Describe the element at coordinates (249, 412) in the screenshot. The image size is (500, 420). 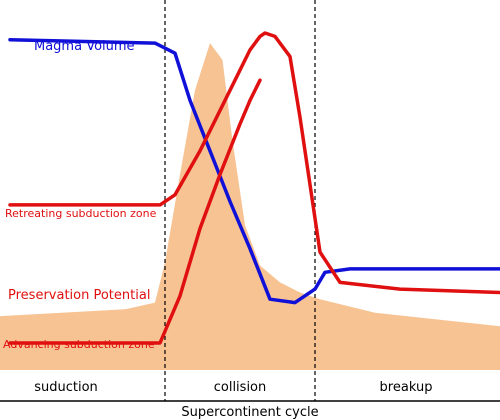
I see `x-axis-label: Supercontinent cycle` at that location.